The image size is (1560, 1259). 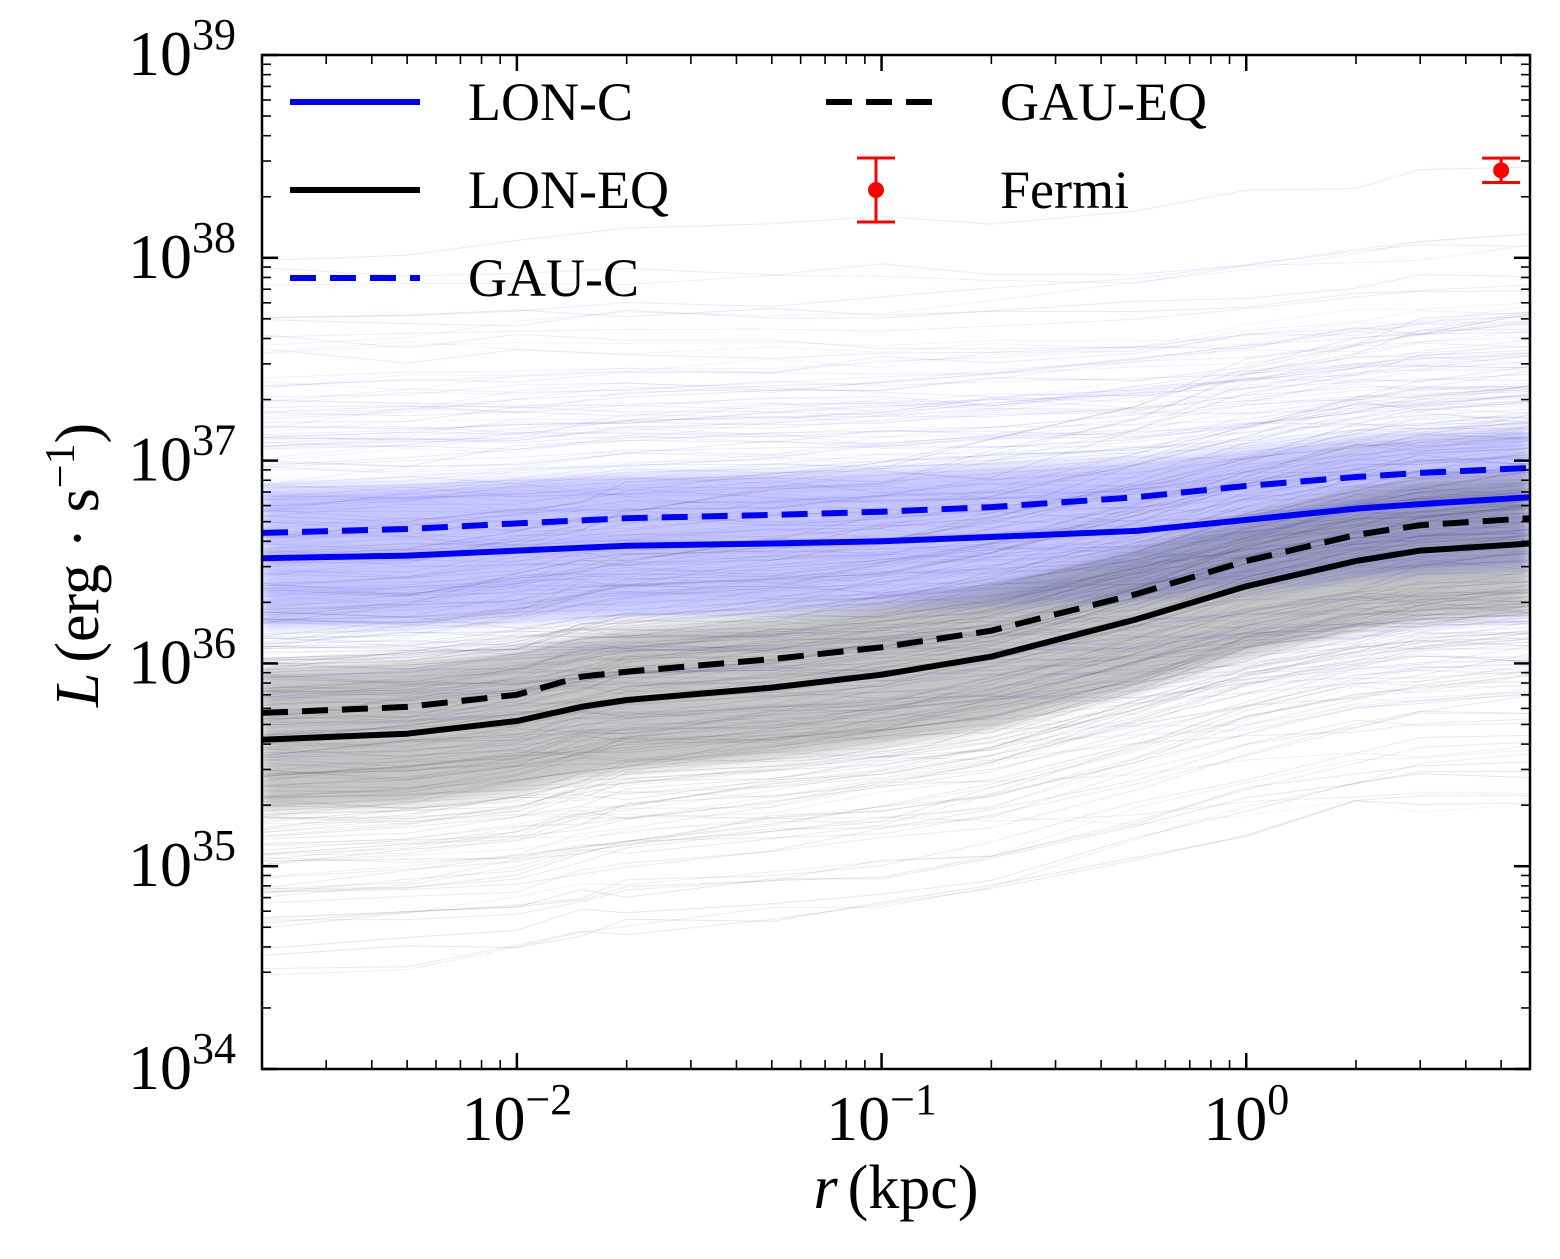 What do you see at coordinates (1016, 102) in the screenshot?
I see `legend-entry-gau-eq: GAU-EQ` at bounding box center [1016, 102].